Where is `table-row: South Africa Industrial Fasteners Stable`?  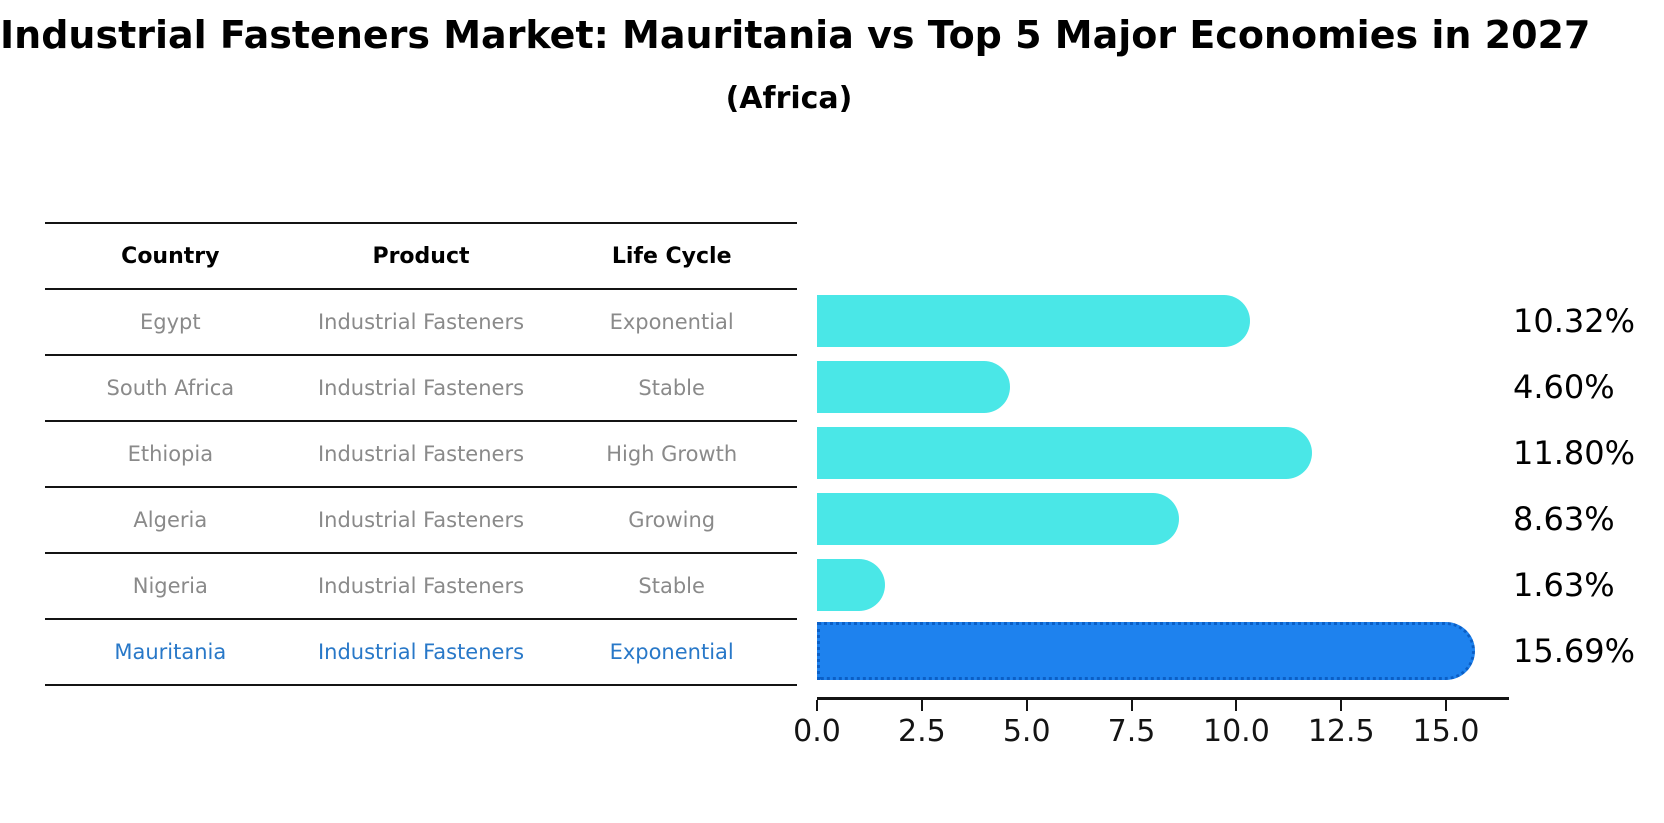 table-row: South Africa Industrial Fasteners Stable is located at coordinates (421, 389).